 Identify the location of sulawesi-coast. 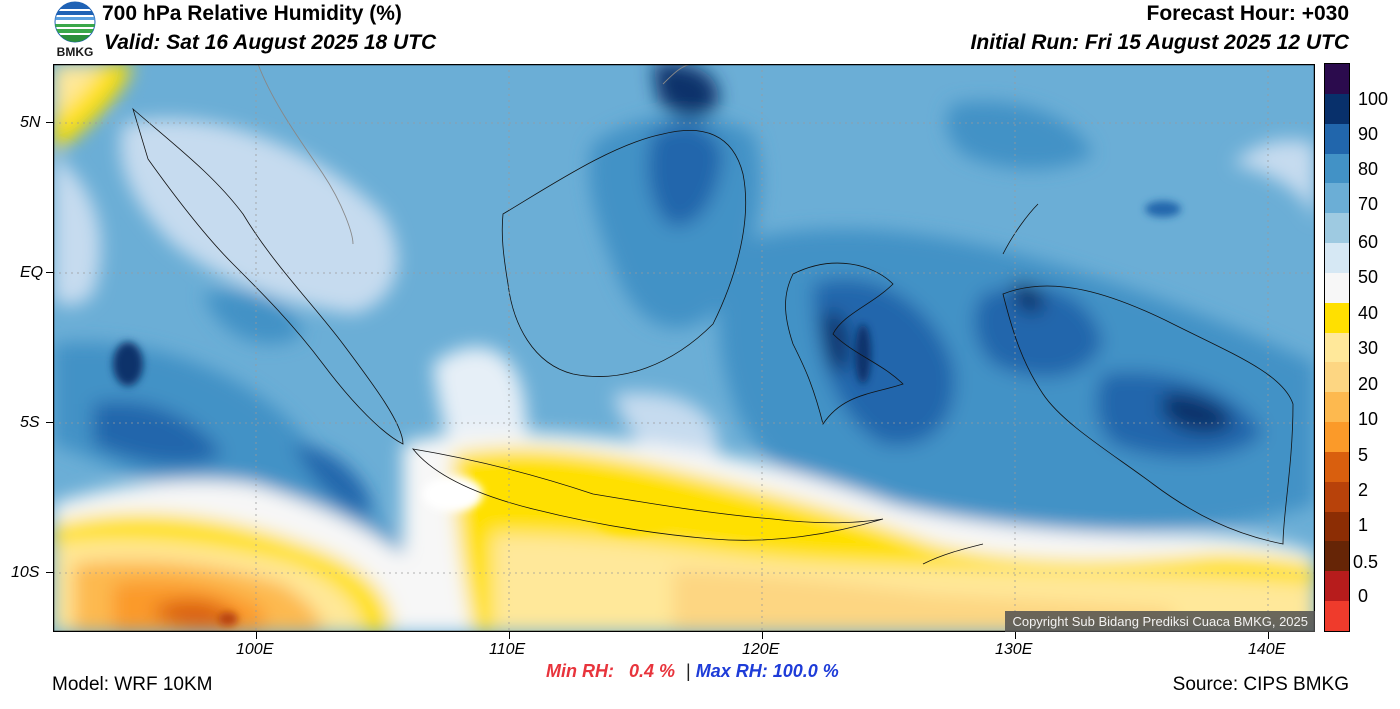
(844, 343).